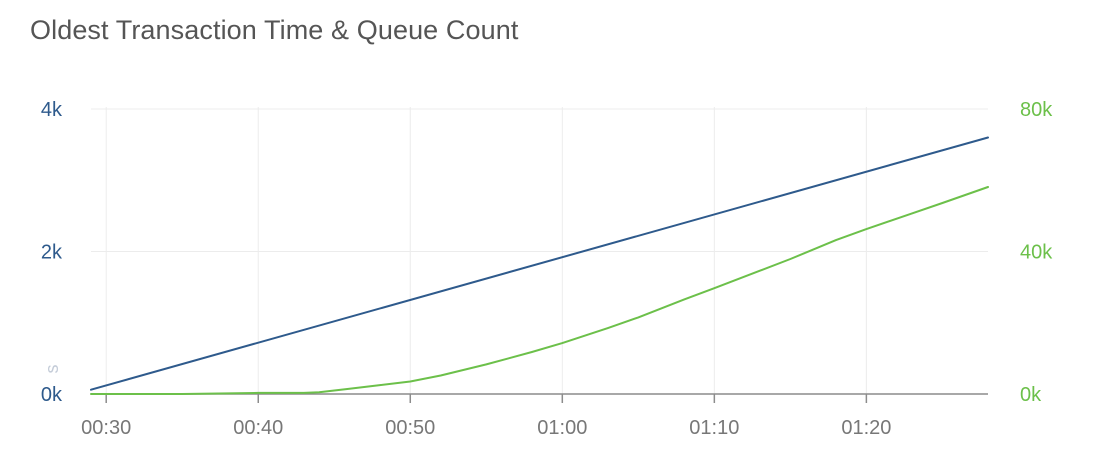  I want to click on left-axis-label: s, so click(52, 369).